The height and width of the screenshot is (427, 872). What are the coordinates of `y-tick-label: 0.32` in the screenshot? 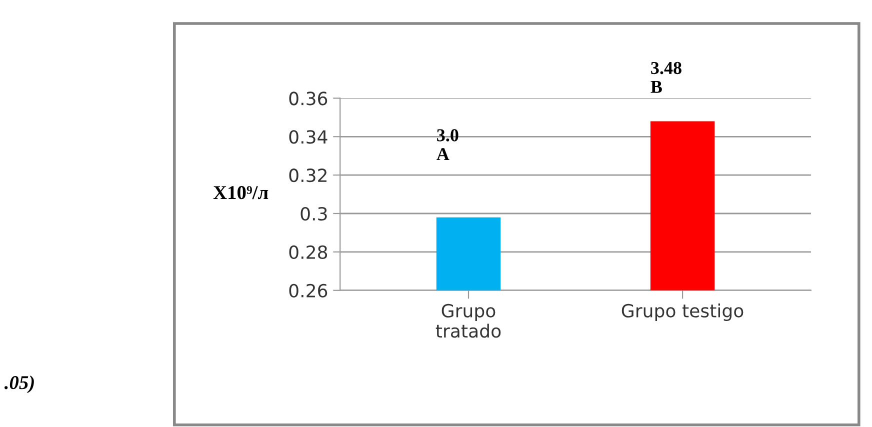 It's located at (307, 175).